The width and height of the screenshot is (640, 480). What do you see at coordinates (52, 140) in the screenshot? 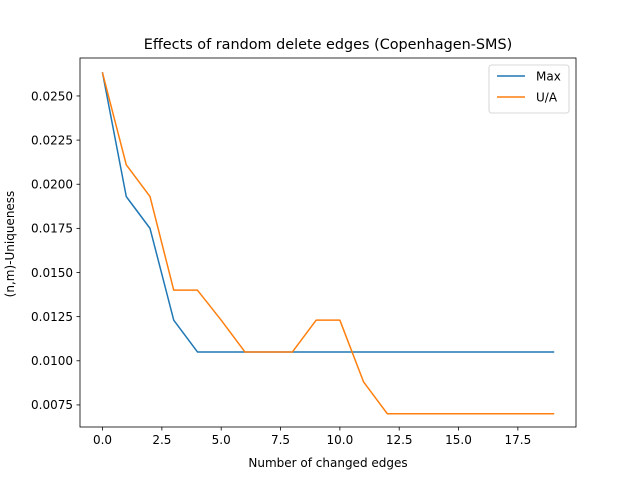
I see `y-tick-label: 0.0225` at bounding box center [52, 140].